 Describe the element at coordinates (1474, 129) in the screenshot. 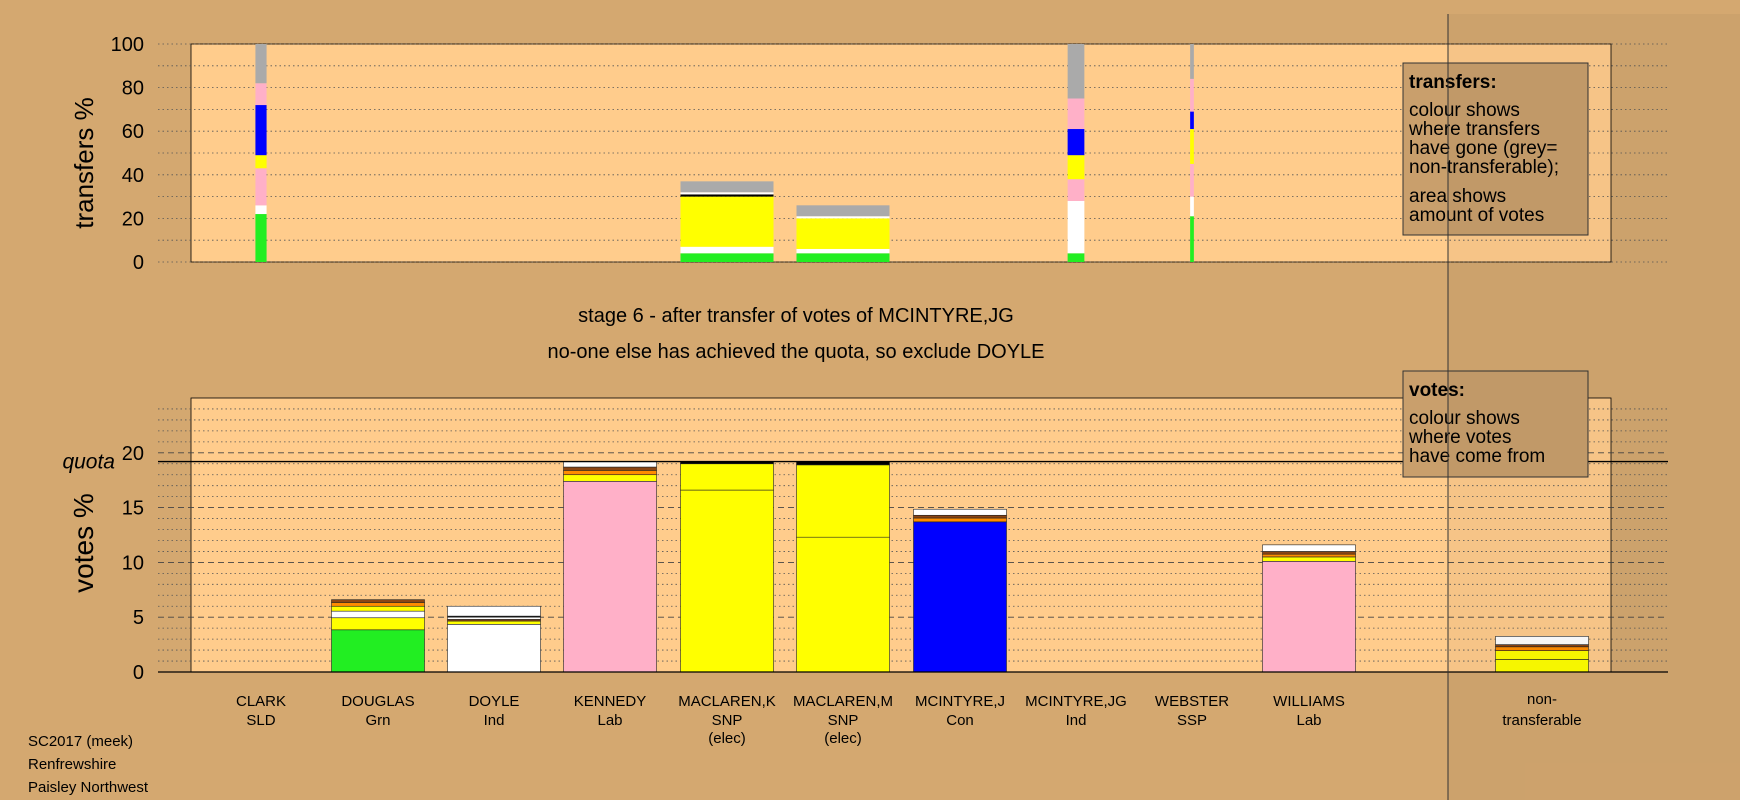

I see `transfers-legend-line: where transfers` at that location.